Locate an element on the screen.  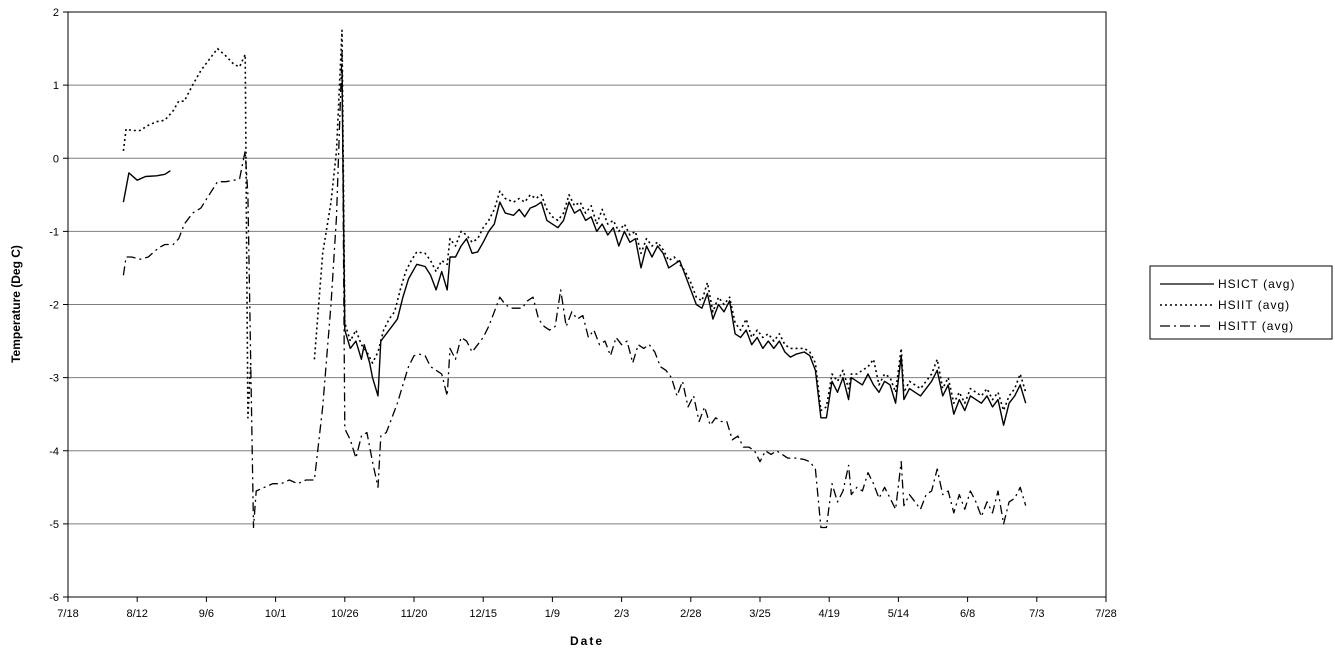
x-tick-label: 10/26 is located at coordinates (345, 614).